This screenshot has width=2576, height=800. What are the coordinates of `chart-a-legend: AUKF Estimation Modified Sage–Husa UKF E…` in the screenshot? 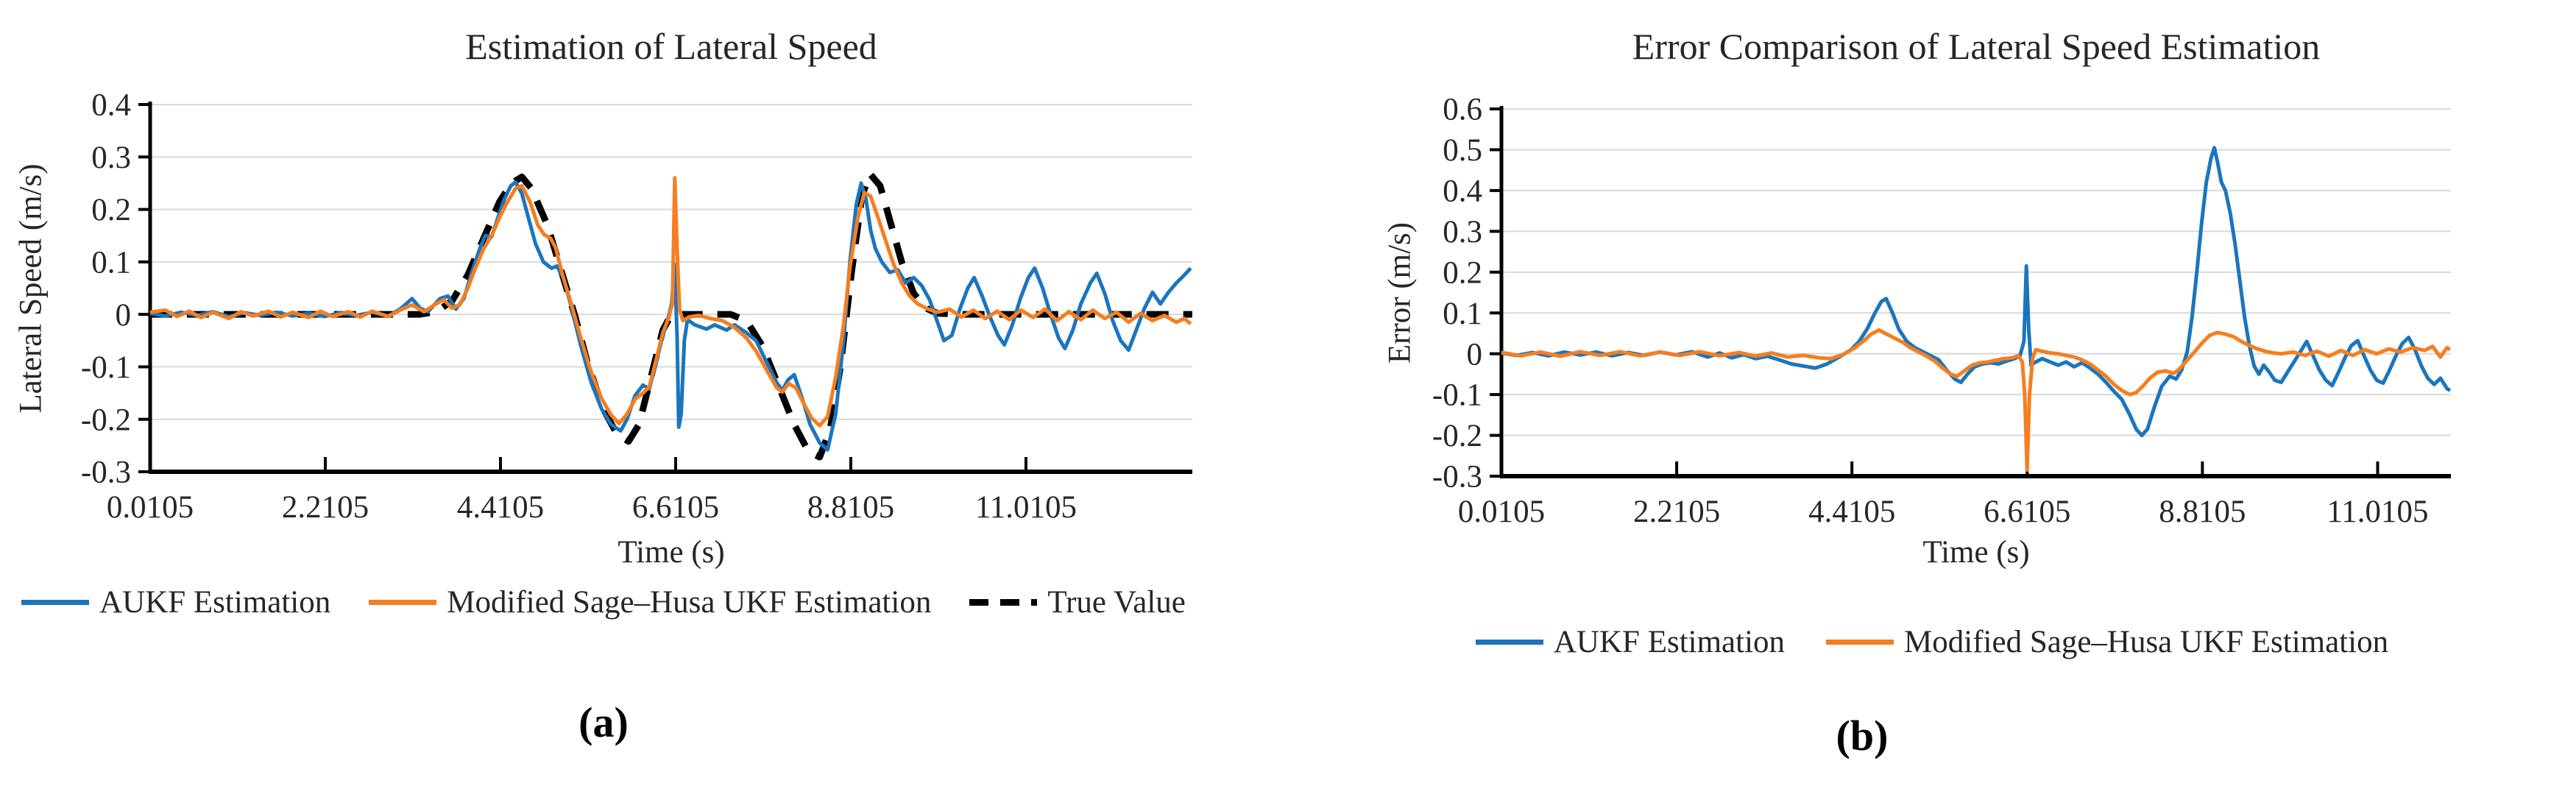 It's located at (603, 602).